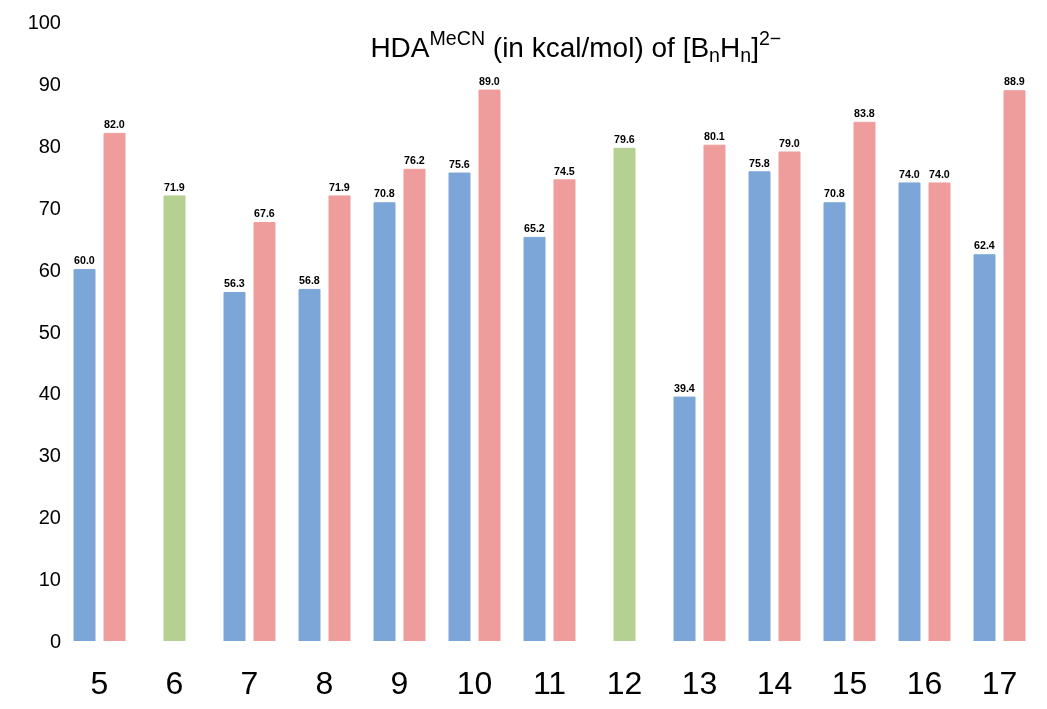 This screenshot has width=1047, height=709. What do you see at coordinates (249, 683) in the screenshot?
I see `x-tick-label: 7` at bounding box center [249, 683].